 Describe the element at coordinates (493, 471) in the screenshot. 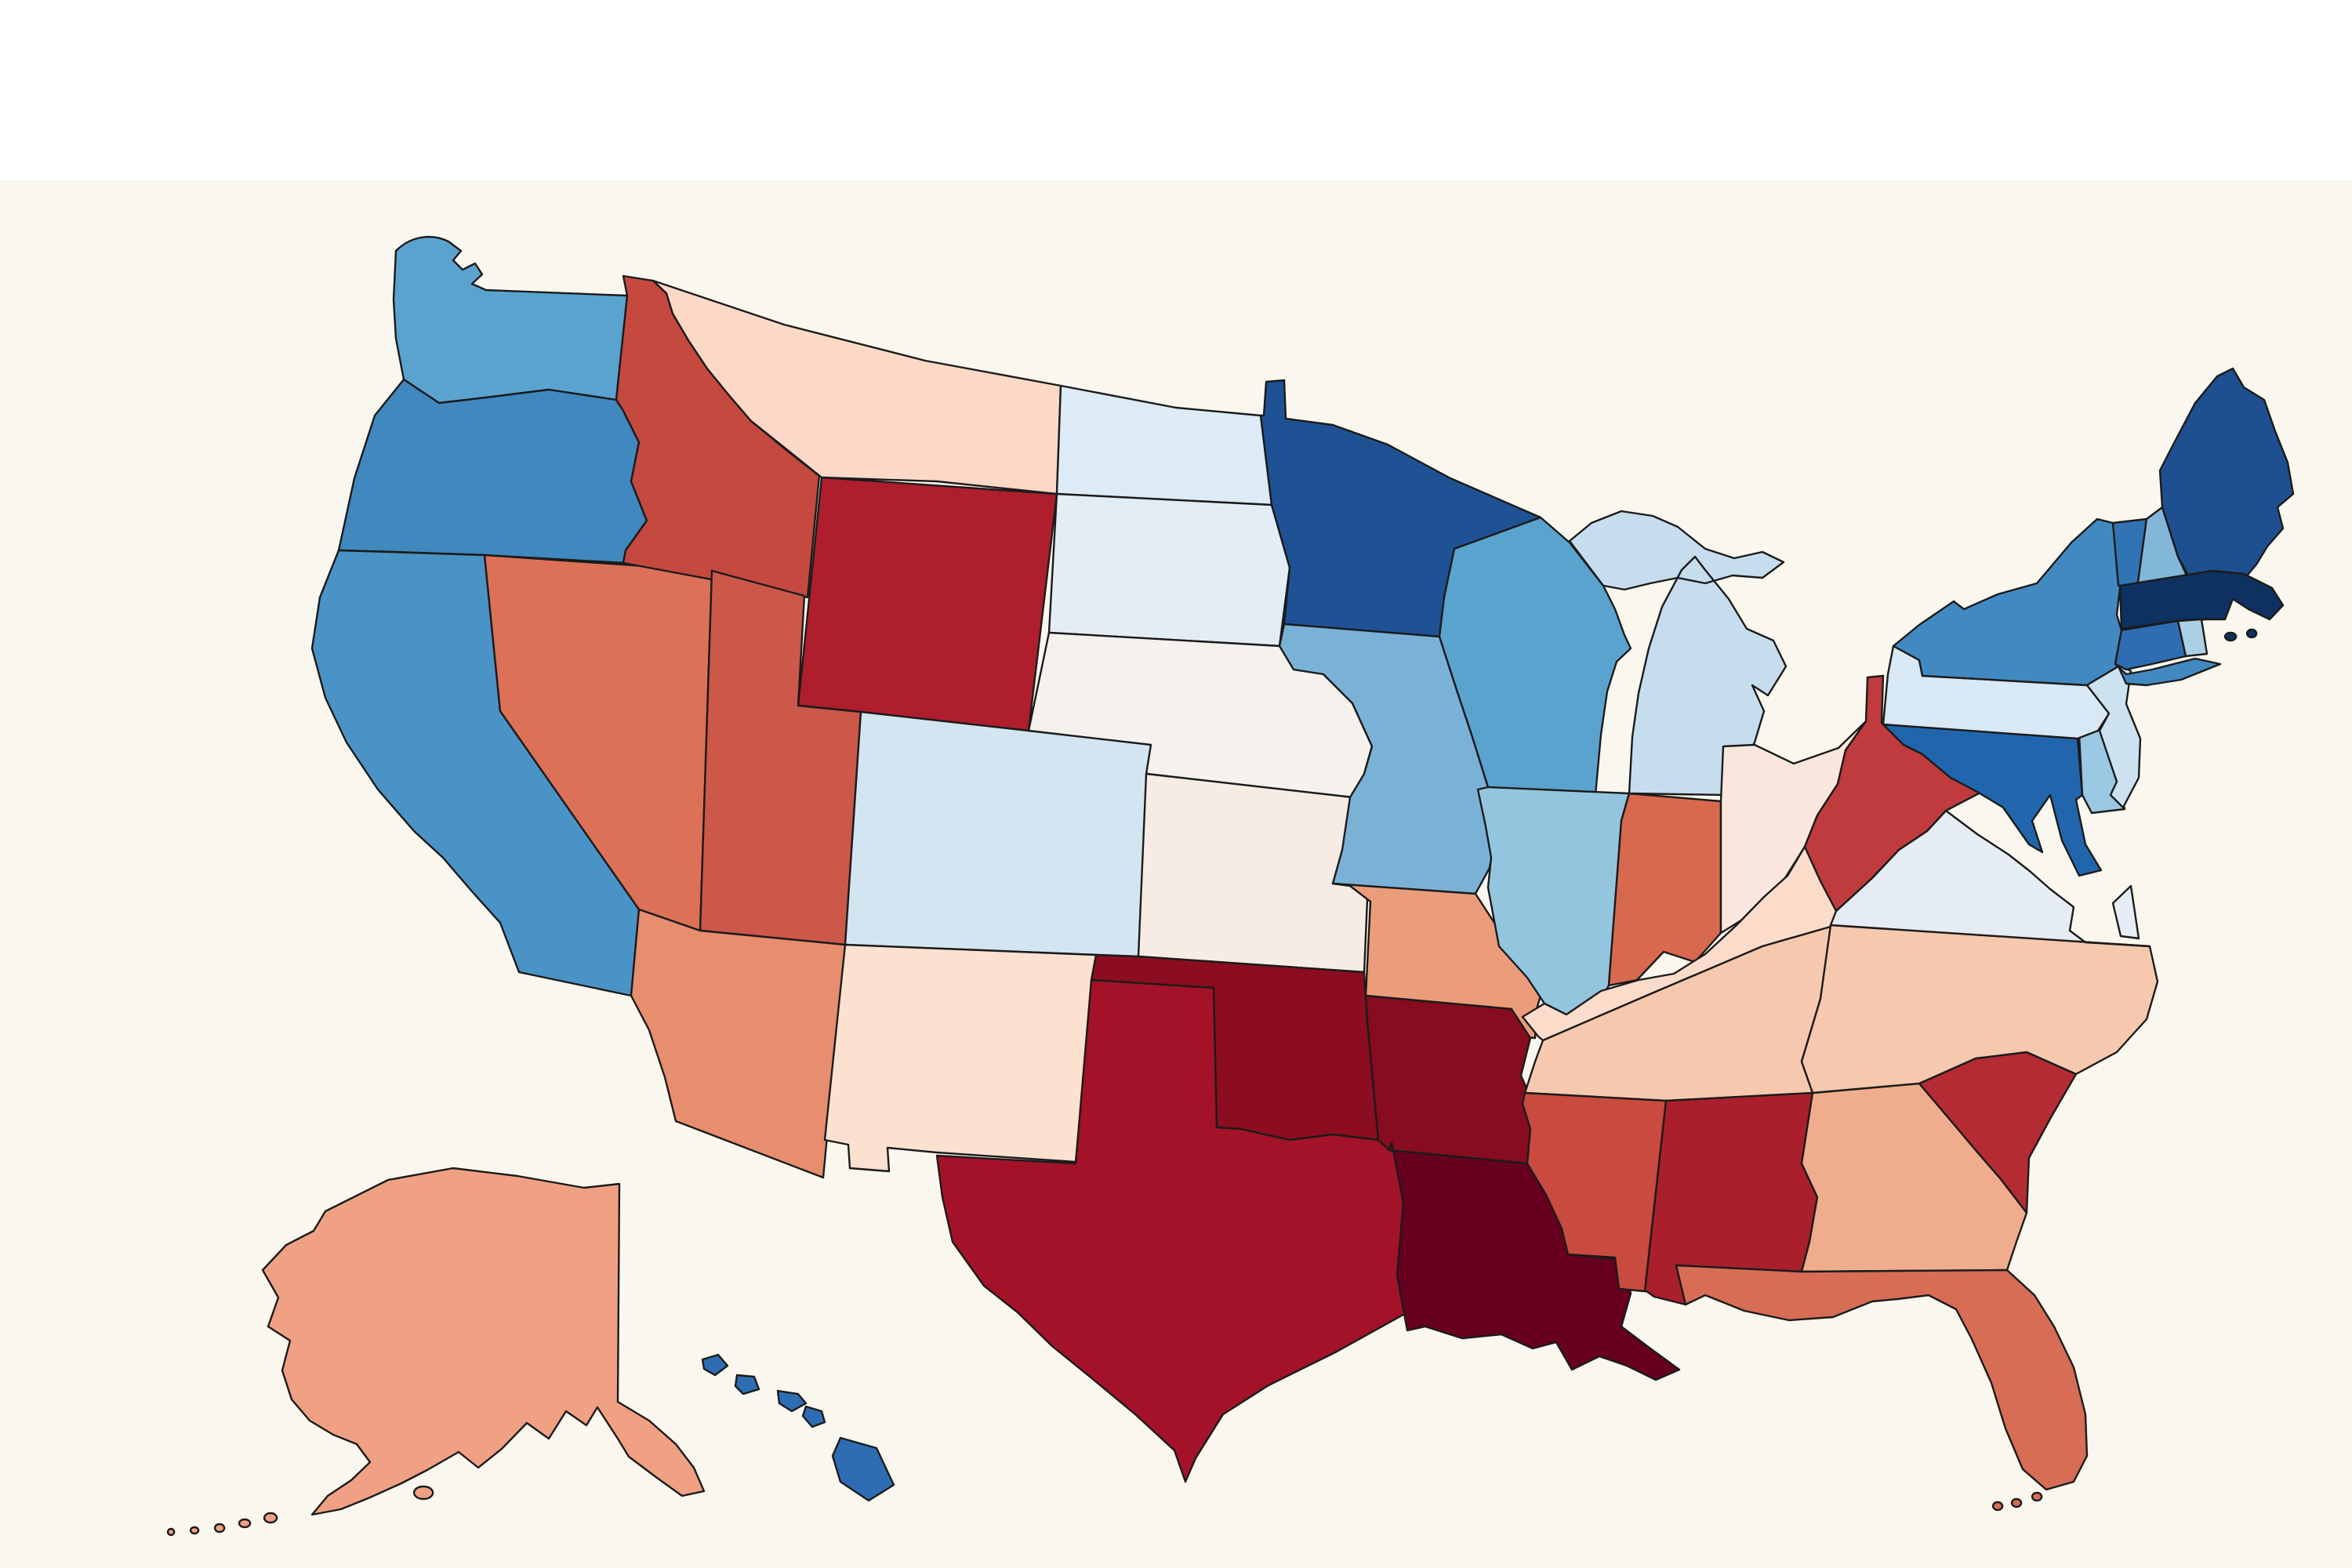

I see `state-oregon` at that location.